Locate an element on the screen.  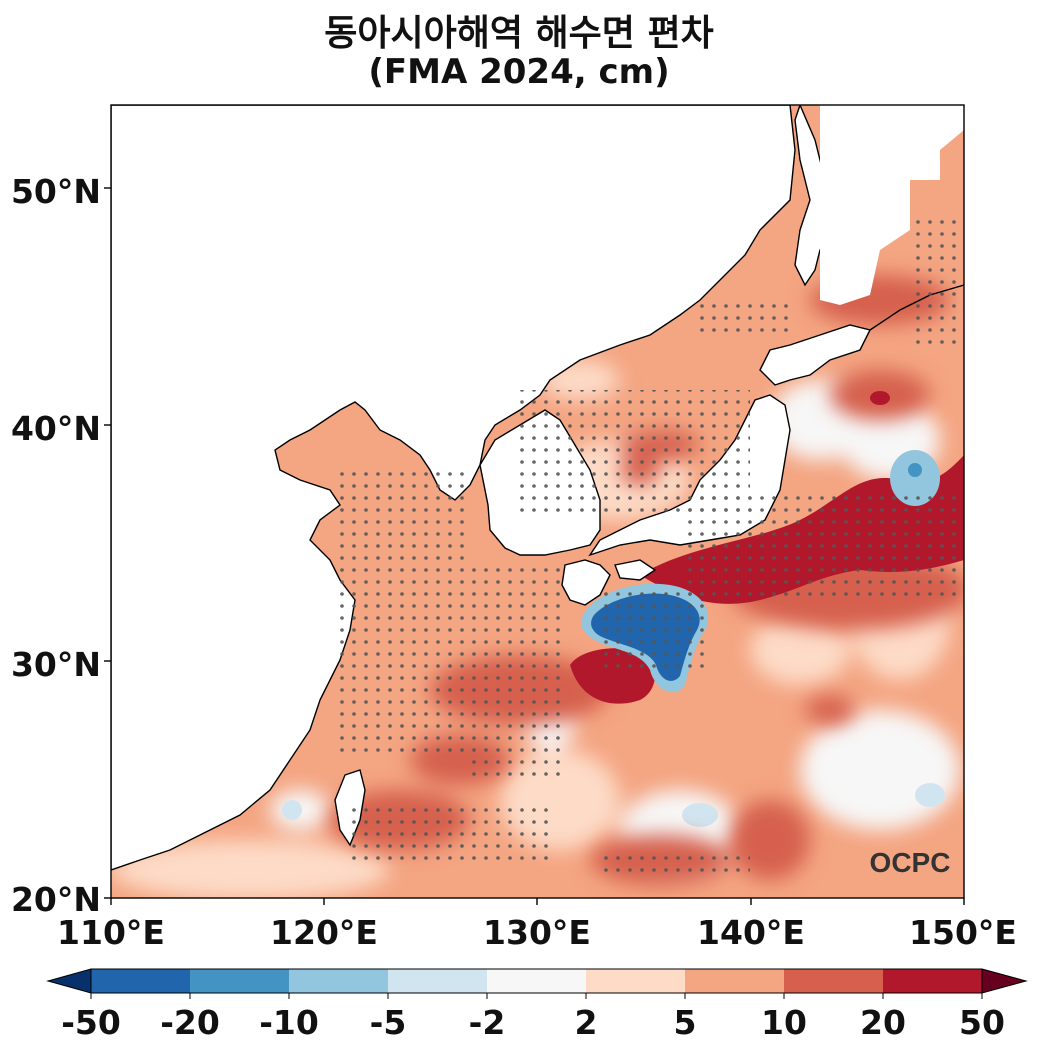
lon-label-110e: 110°E is located at coordinates (111, 932).